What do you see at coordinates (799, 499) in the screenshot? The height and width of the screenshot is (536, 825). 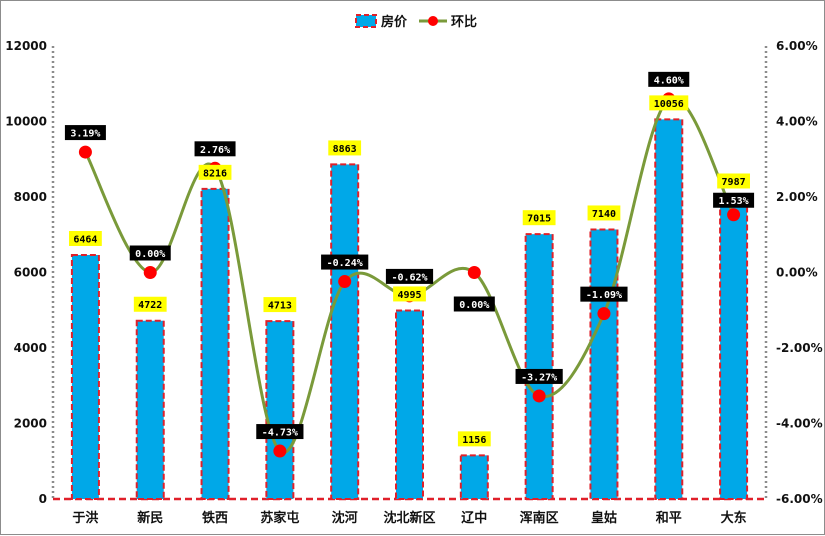 I see `right-tick-label: -6.00%` at bounding box center [799, 499].